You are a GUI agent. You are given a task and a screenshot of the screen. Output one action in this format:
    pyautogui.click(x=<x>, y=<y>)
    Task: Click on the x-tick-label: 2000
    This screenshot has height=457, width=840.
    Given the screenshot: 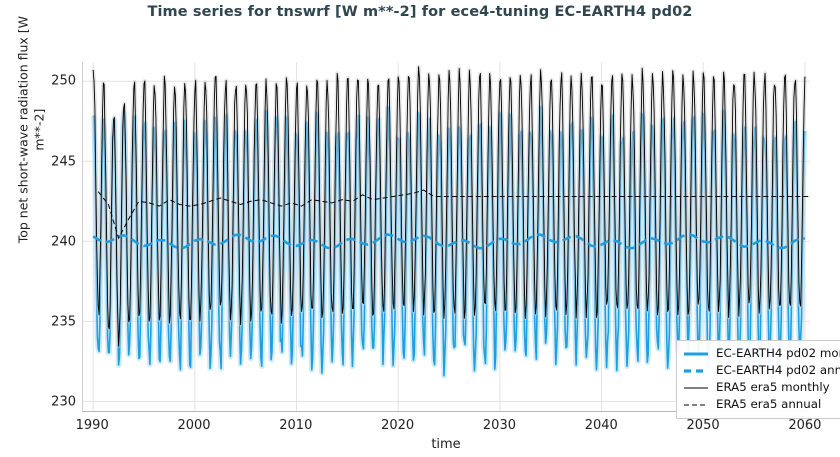 What is the action you would take?
    pyautogui.click(x=194, y=425)
    